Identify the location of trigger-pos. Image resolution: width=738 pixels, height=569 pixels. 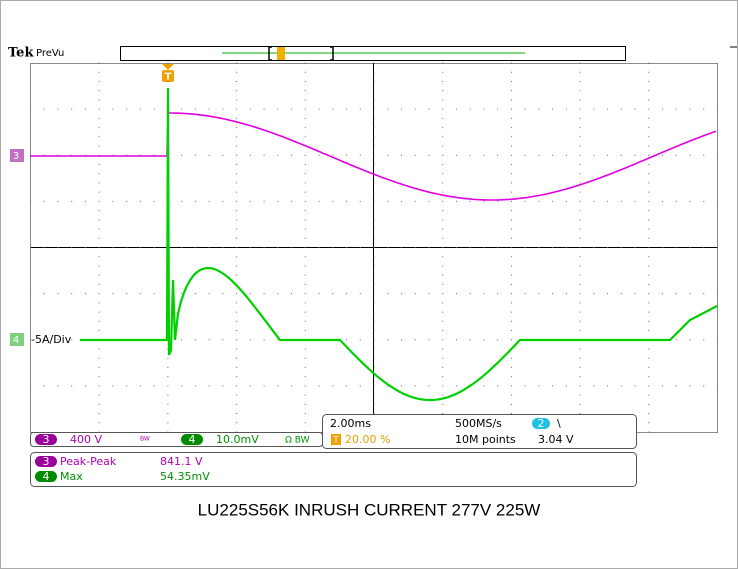
(281, 53).